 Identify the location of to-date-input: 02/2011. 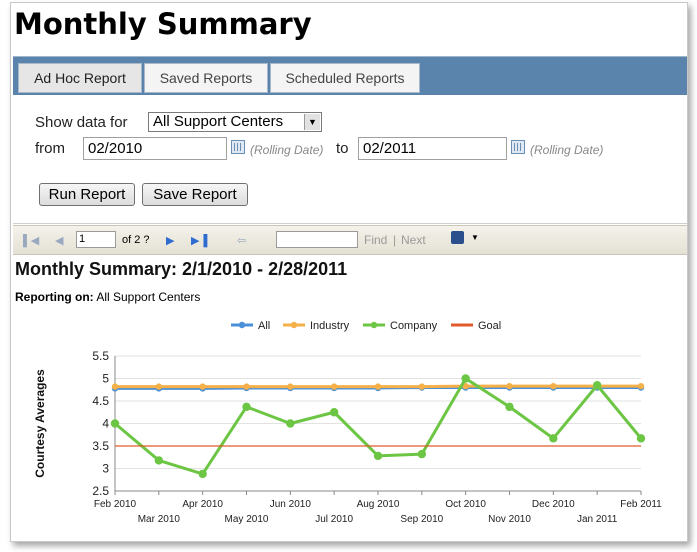
(432, 148).